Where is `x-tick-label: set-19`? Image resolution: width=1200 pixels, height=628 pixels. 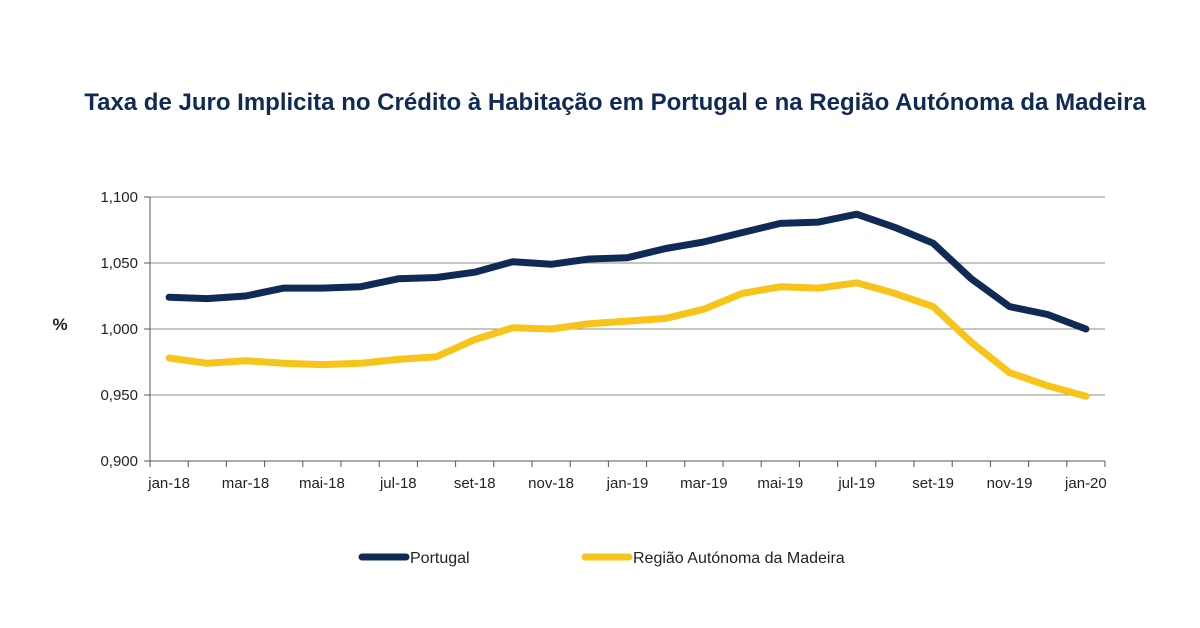
x-tick-label: set-19 is located at coordinates (933, 483).